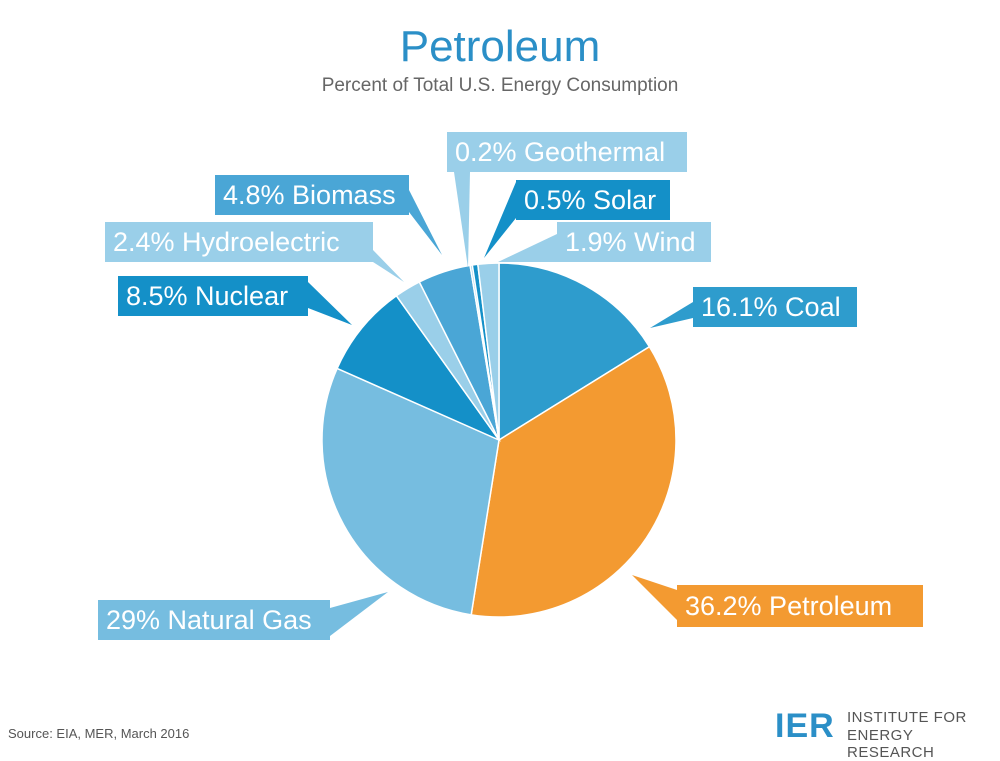 This screenshot has height=761, width=1000. I want to click on pie-slice-nuclear, so click(419, 368).